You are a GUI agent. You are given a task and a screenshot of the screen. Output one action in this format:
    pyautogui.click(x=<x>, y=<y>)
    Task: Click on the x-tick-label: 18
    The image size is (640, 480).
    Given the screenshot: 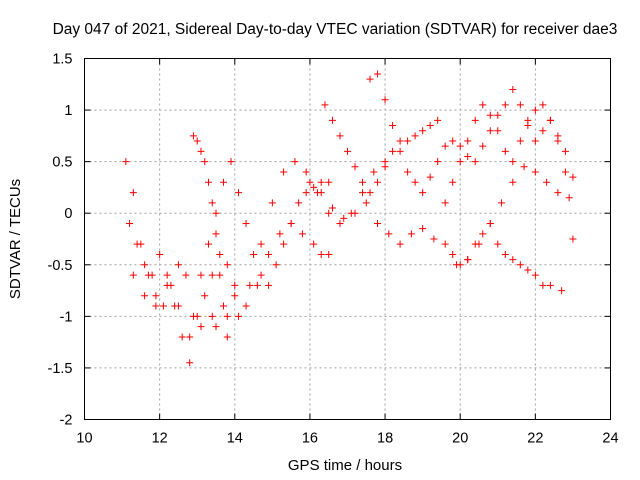 What is the action you would take?
    pyautogui.click(x=385, y=439)
    